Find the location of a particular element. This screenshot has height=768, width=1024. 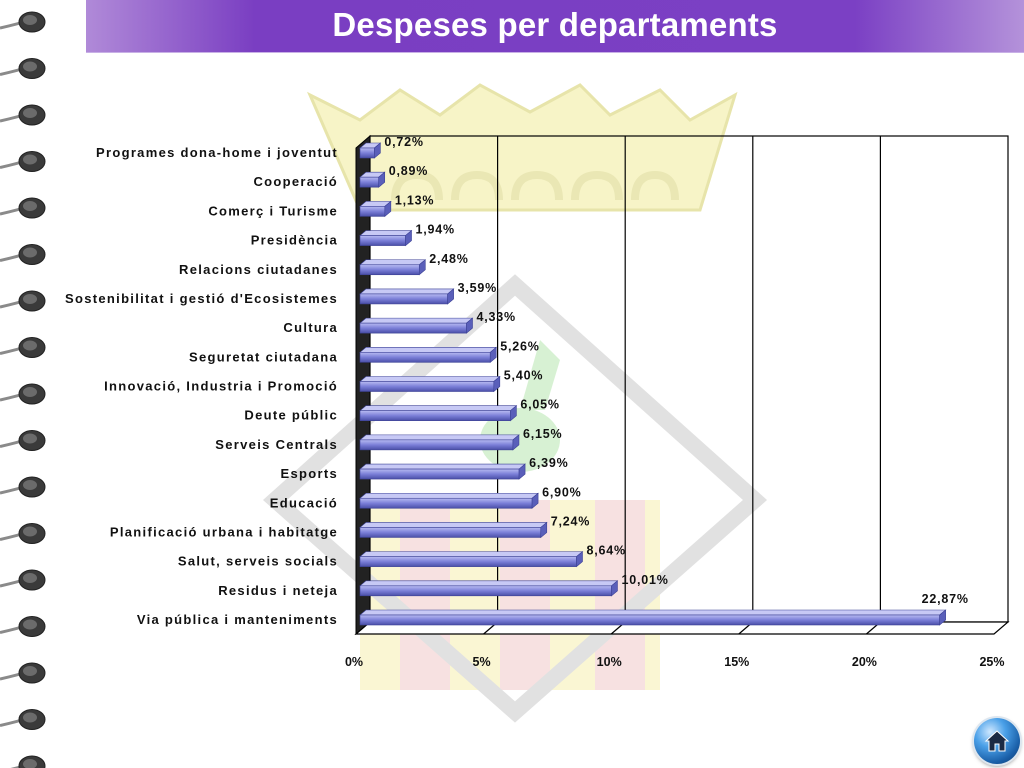

title-bar: Despeses per departaments is located at coordinates (555, 26).